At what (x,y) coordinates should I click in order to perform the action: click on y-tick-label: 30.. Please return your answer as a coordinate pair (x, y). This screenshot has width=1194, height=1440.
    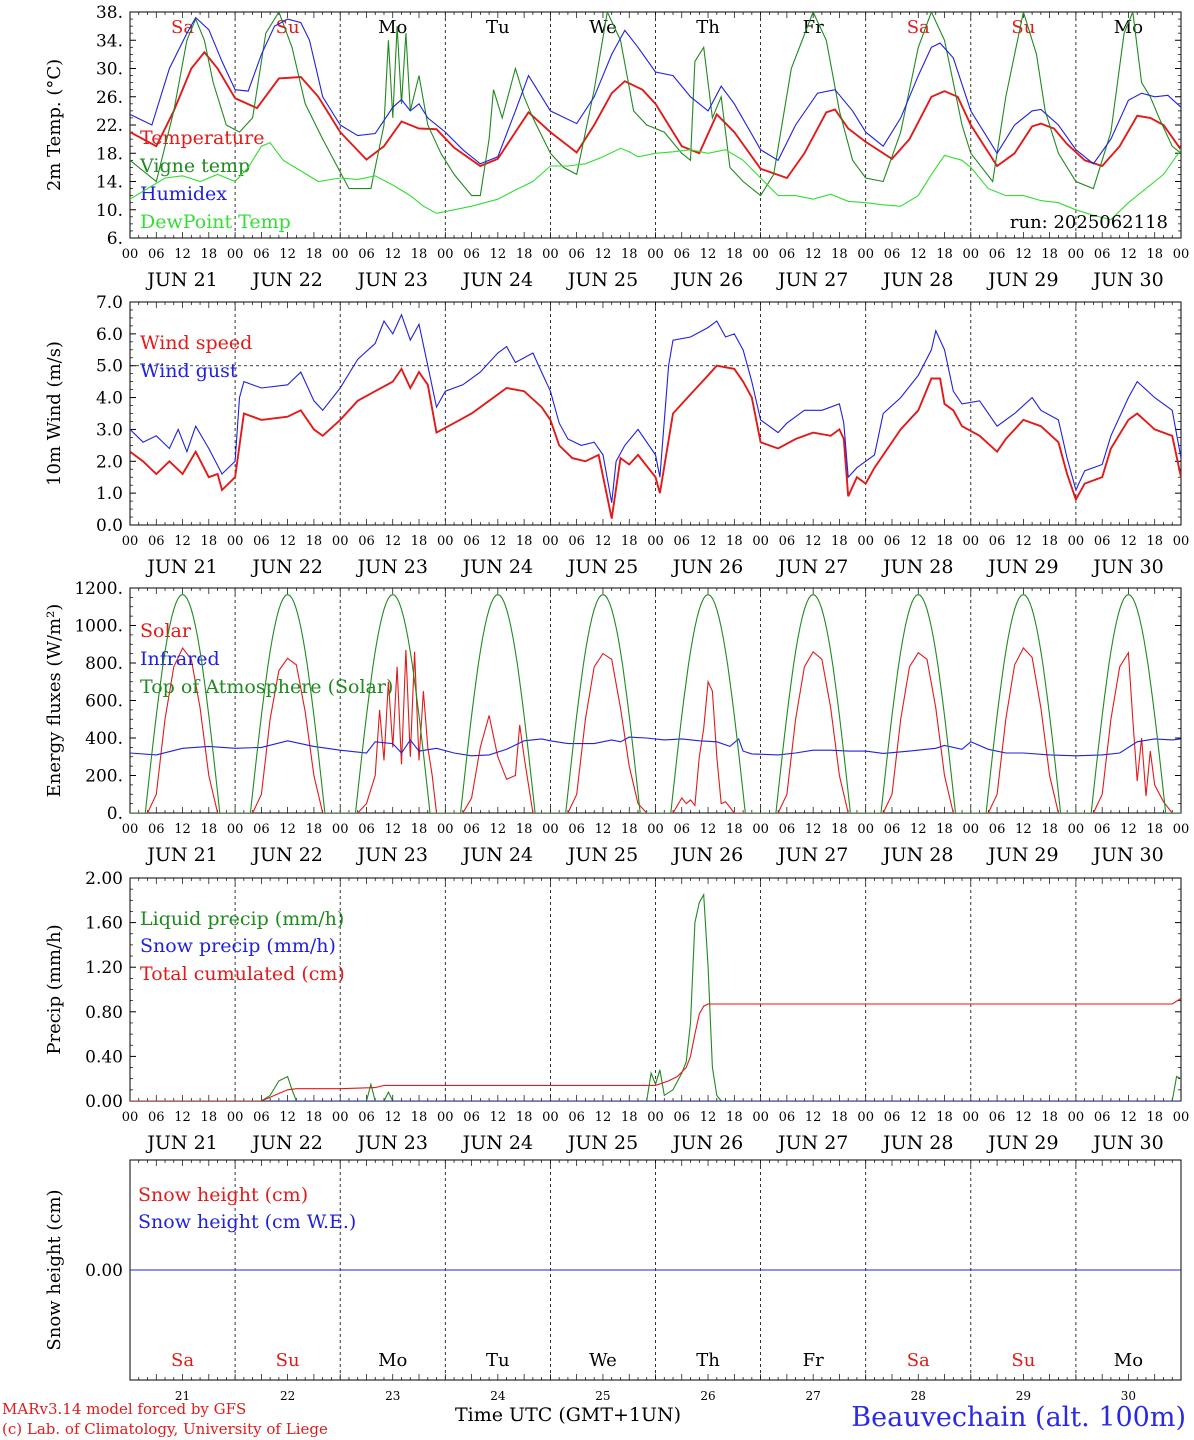
    Looking at the image, I should click on (109, 70).